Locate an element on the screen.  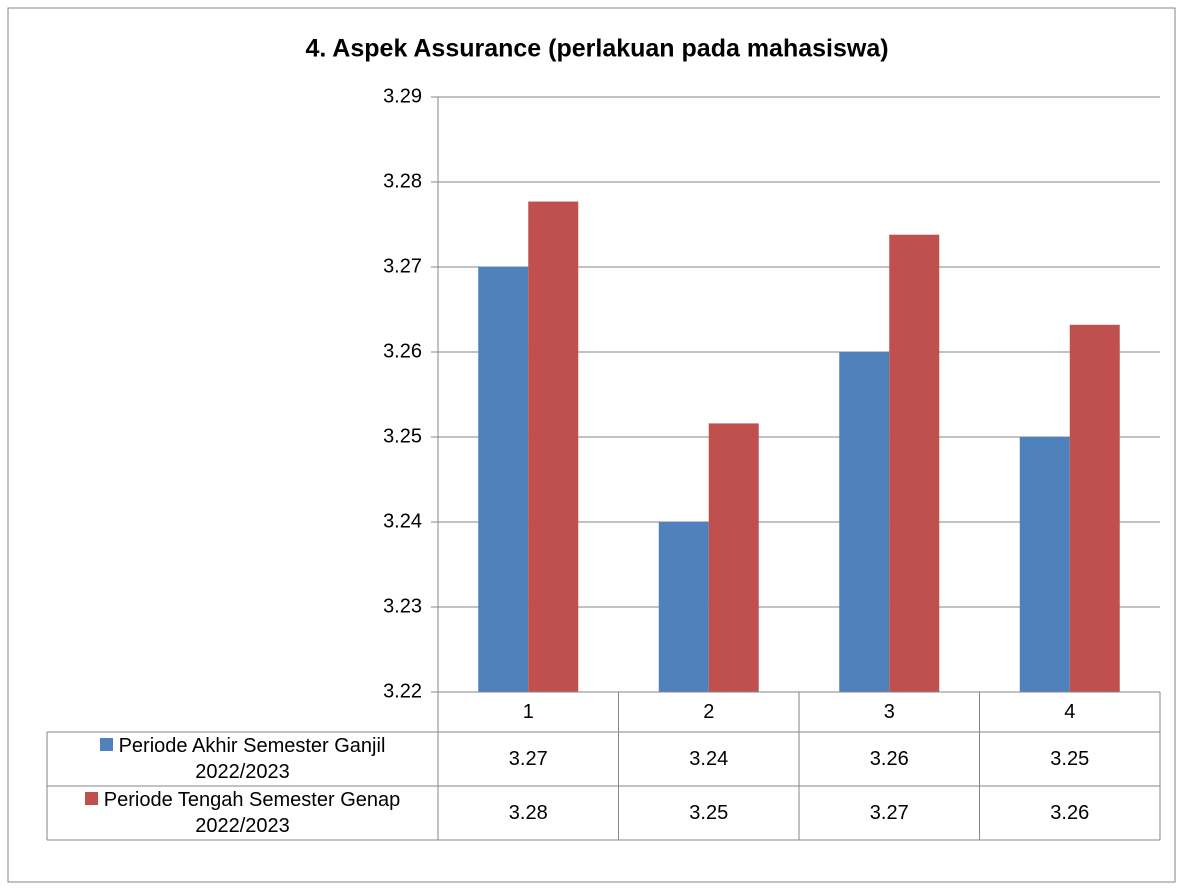
table-value: 3.24 is located at coordinates (709, 759).